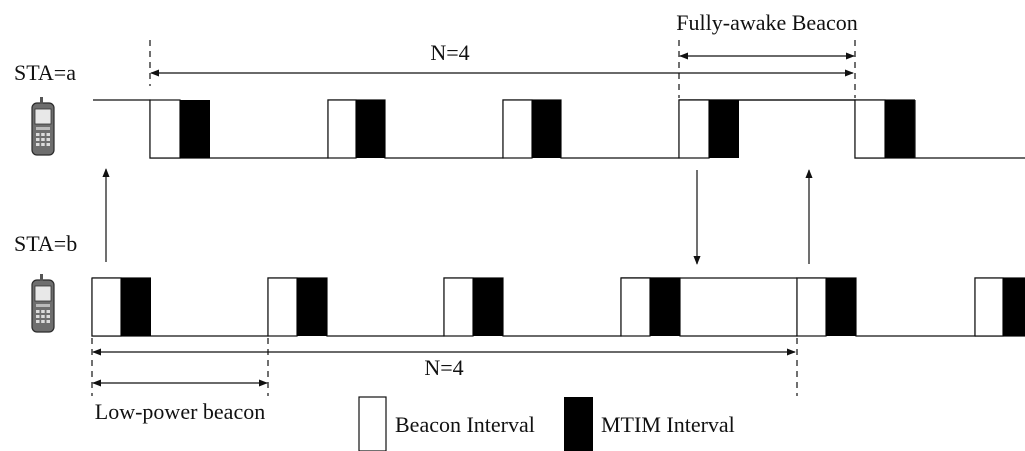  I want to click on timeline-b-signal, so click(558, 307).